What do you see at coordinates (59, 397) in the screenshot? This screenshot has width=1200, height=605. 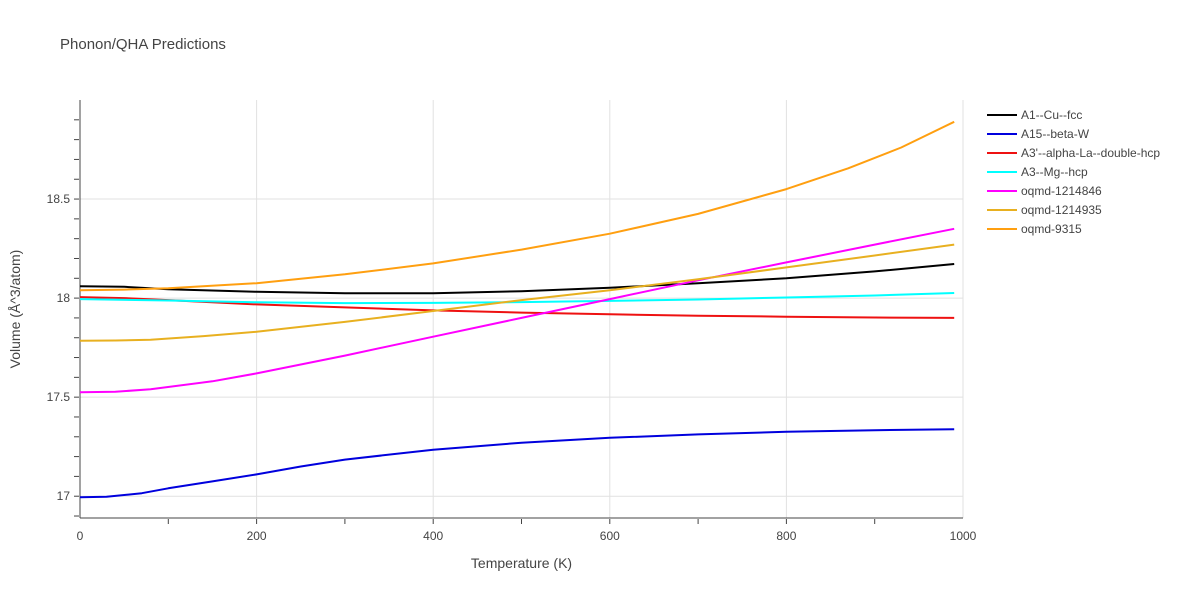 I see `y-tick-label: 17.5` at bounding box center [59, 397].